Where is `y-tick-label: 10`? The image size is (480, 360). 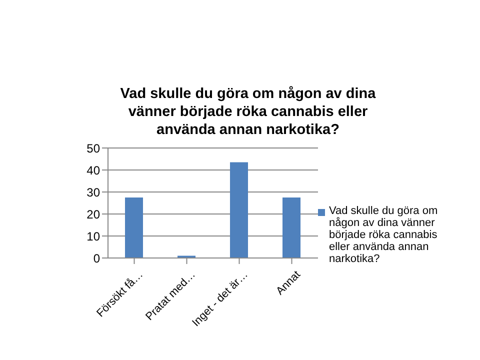
y-tick-label: 10 is located at coordinates (93, 236).